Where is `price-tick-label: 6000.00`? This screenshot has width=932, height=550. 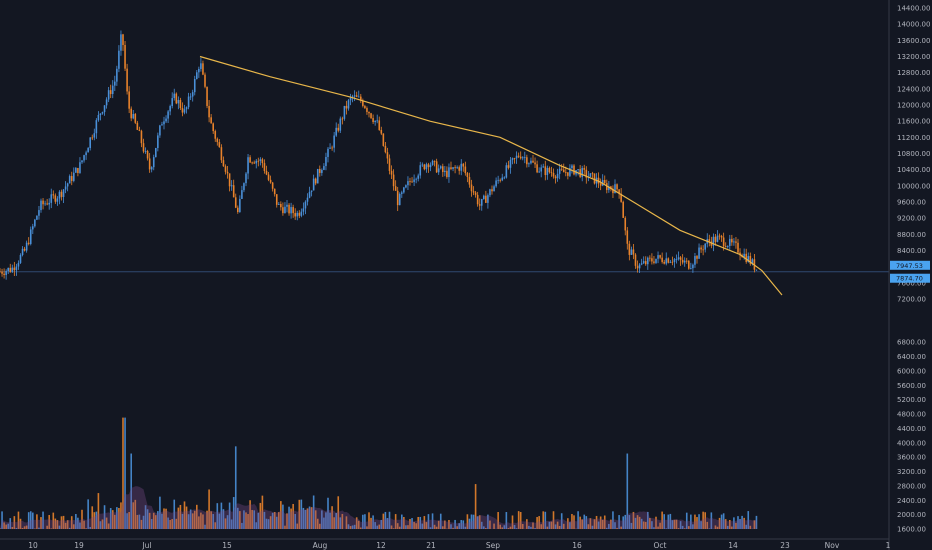 price-tick-label: 6000.00 is located at coordinates (911, 371).